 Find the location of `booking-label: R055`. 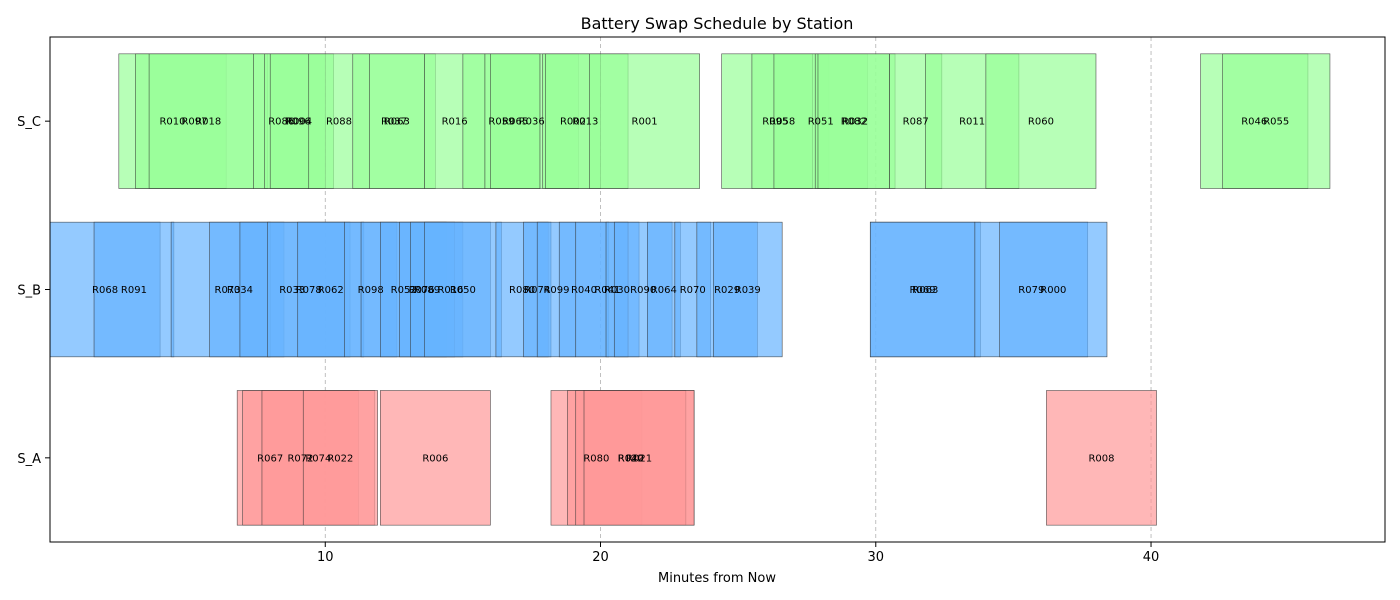

booking-label: R055 is located at coordinates (1276, 122).